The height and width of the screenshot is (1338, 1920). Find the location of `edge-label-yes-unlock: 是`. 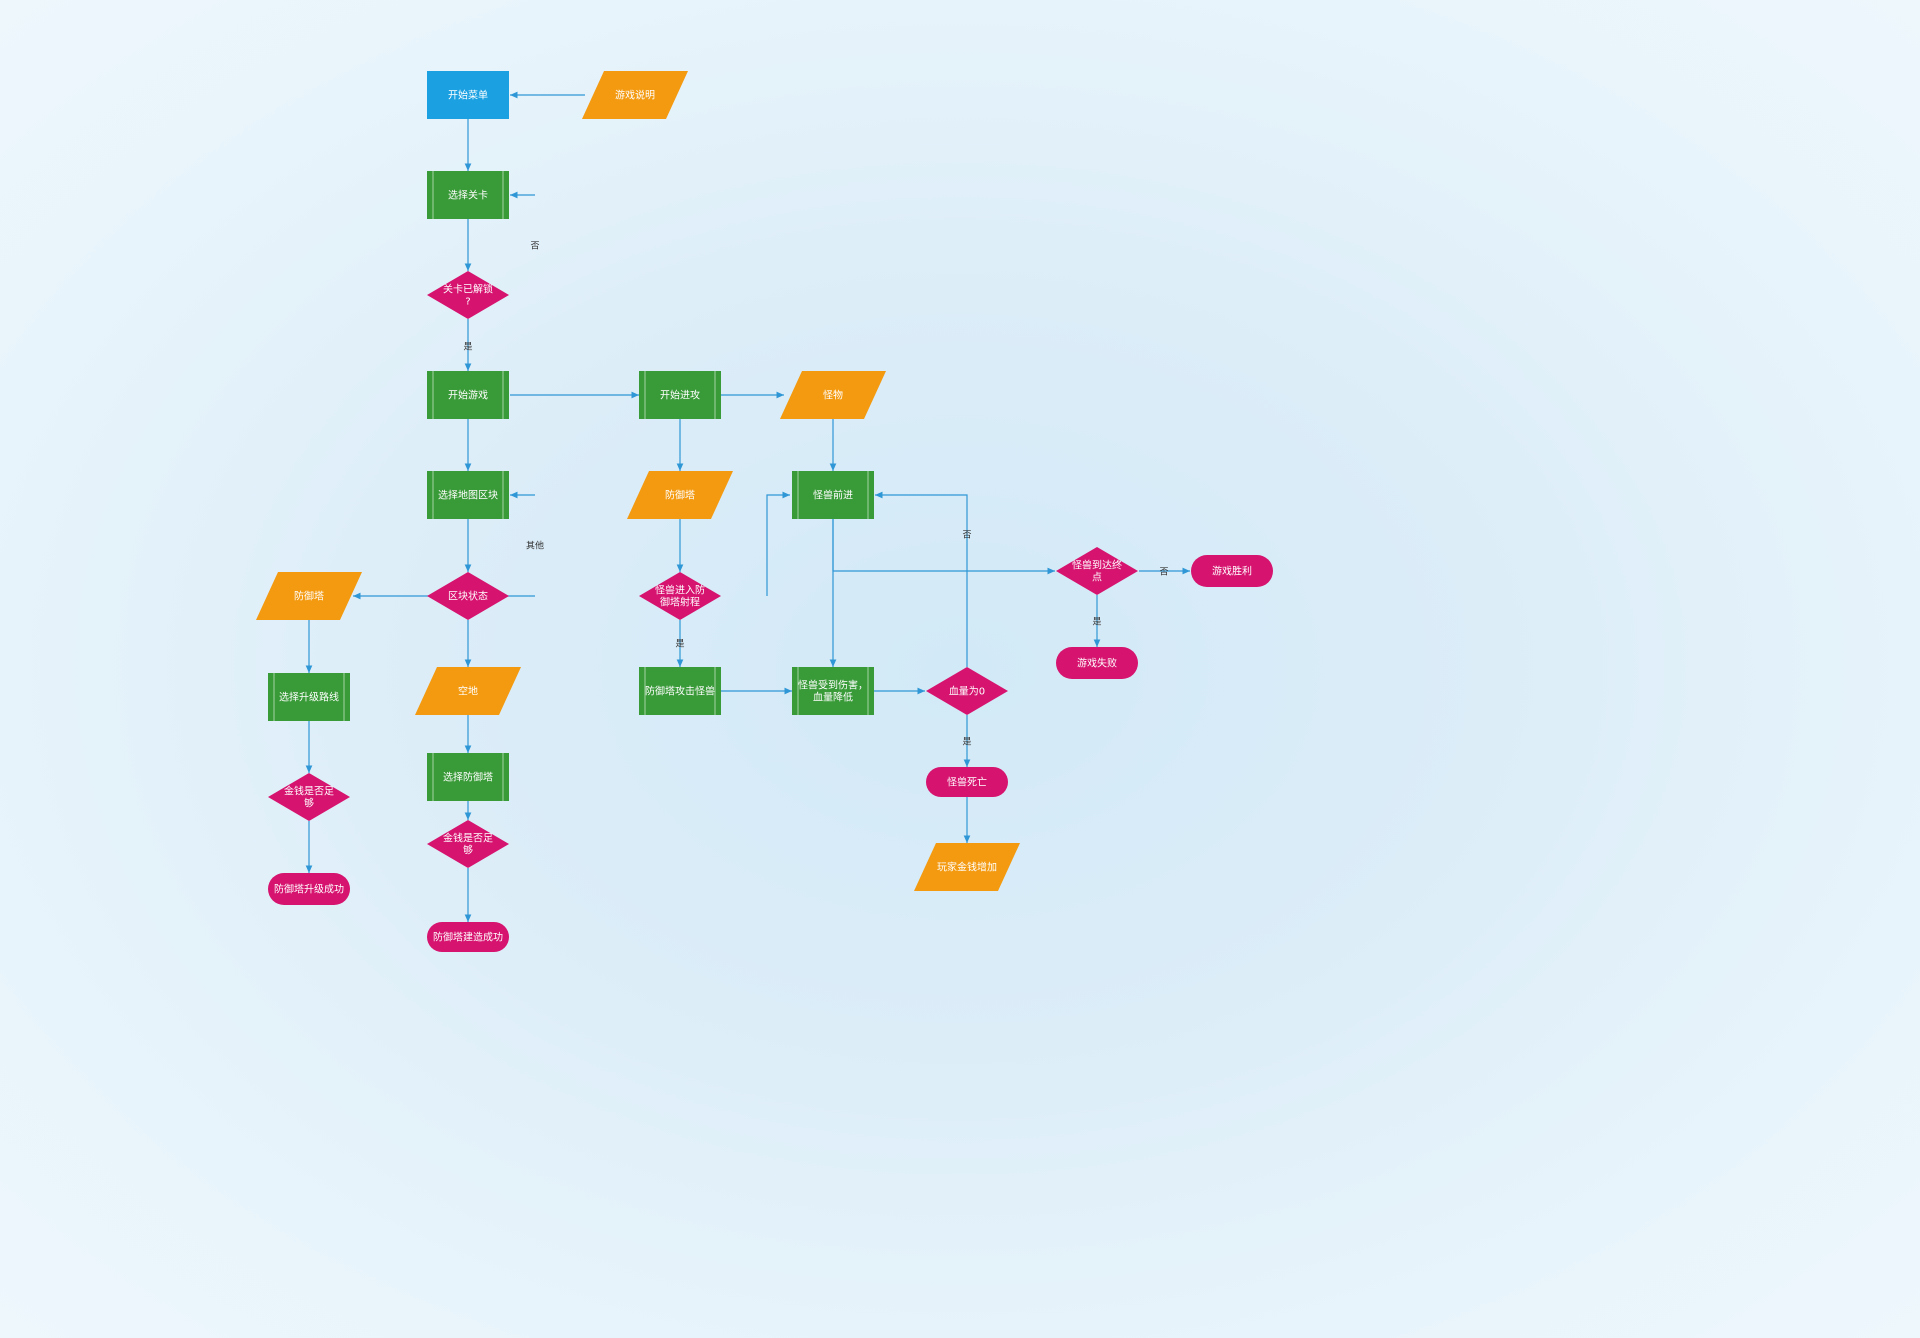

edge-label-yes-unlock: 是 is located at coordinates (467, 347).